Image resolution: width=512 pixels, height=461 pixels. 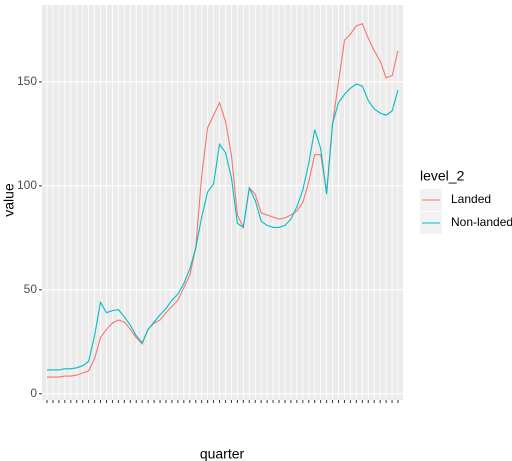 What do you see at coordinates (442, 176) in the screenshot?
I see `legend-title: level_2` at bounding box center [442, 176].